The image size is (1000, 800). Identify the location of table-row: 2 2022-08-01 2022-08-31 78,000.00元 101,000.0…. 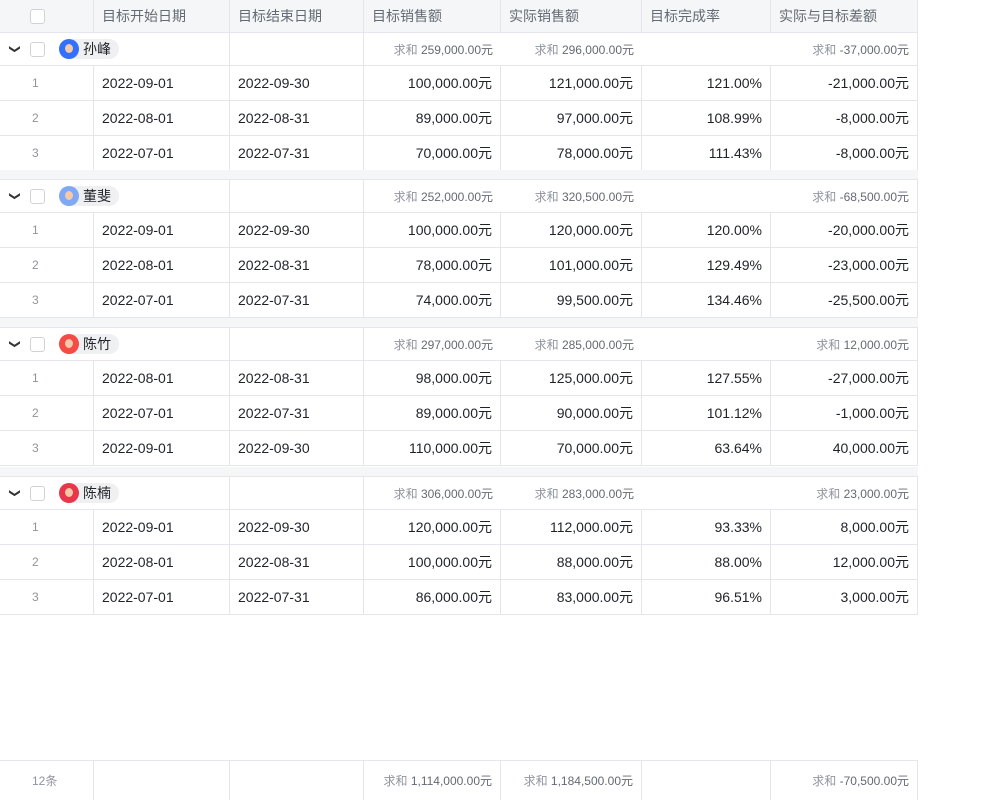
(459, 265).